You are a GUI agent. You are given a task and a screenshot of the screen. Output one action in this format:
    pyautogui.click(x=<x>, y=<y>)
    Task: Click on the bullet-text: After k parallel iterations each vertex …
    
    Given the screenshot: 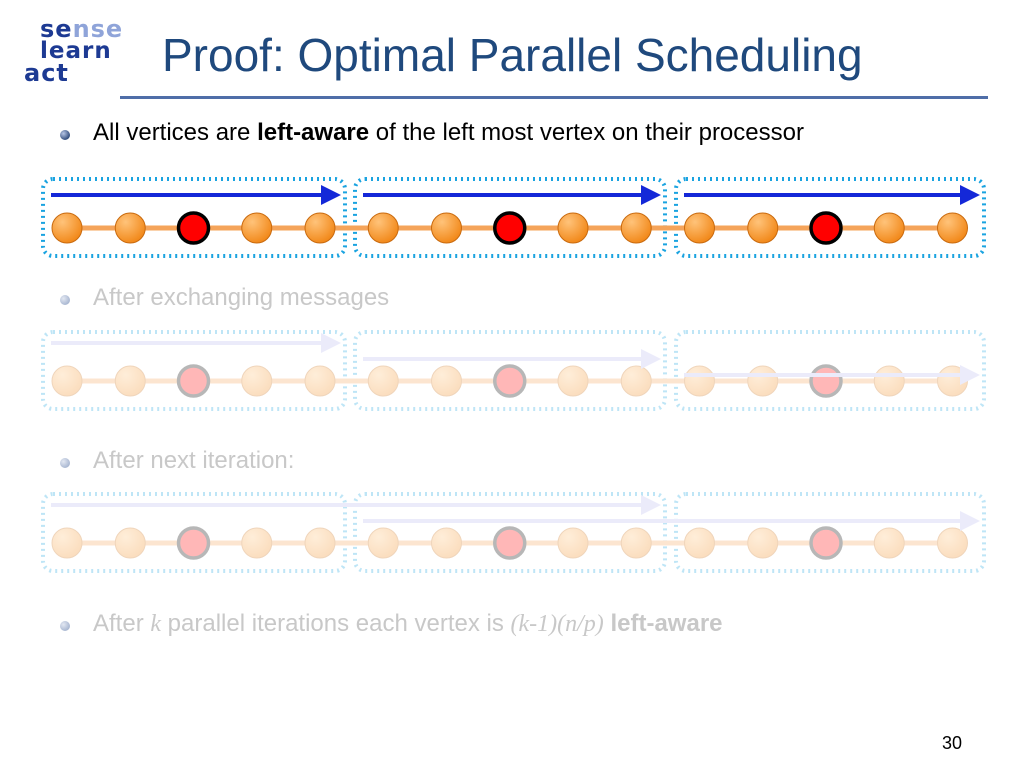 What is the action you would take?
    pyautogui.click(x=408, y=623)
    